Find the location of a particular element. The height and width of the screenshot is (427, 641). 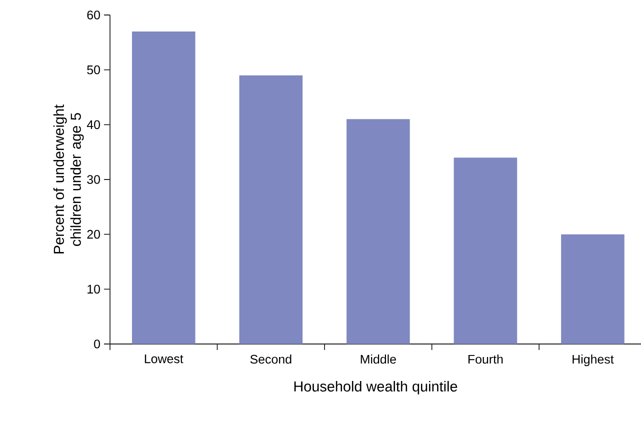

y-tick-label: 40 is located at coordinates (93, 125).